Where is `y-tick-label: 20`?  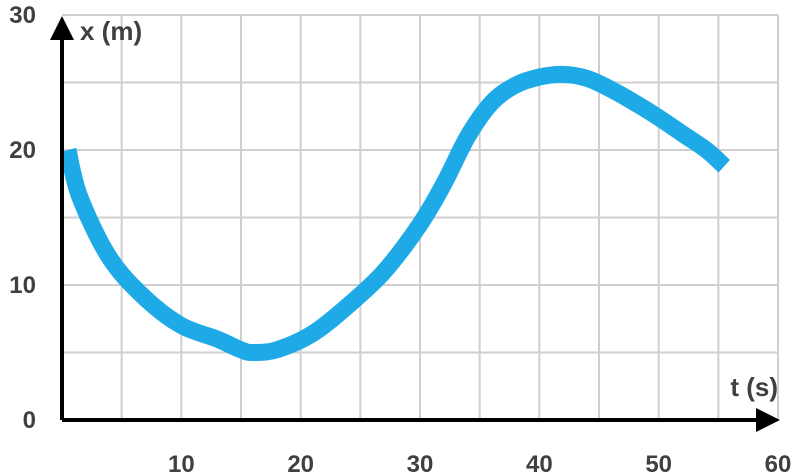
y-tick-label: 20 is located at coordinates (22, 150).